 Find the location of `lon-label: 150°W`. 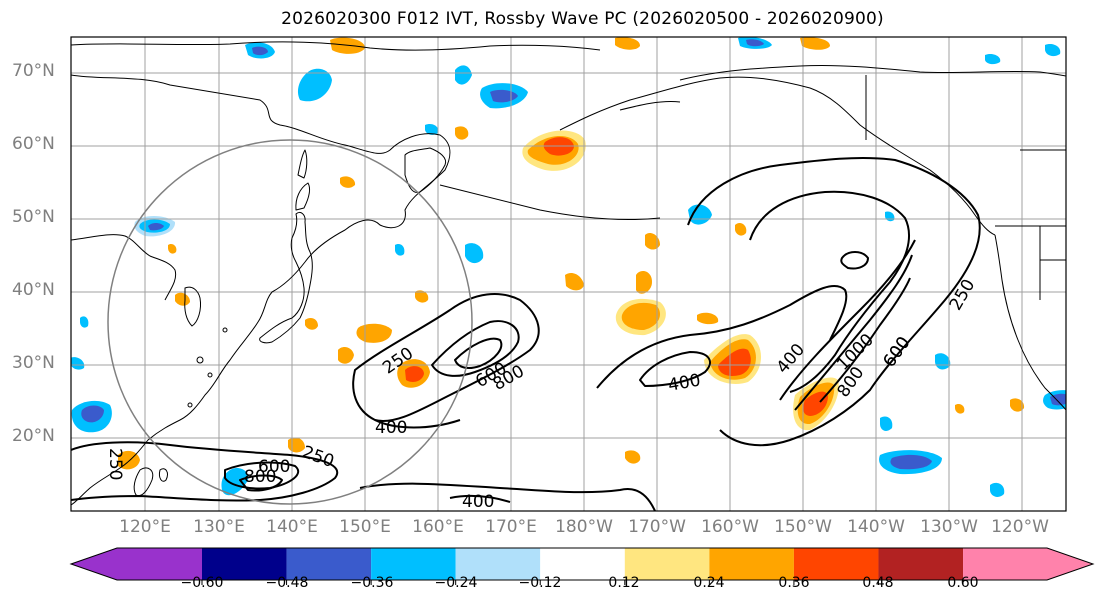

lon-label: 150°W is located at coordinates (803, 527).